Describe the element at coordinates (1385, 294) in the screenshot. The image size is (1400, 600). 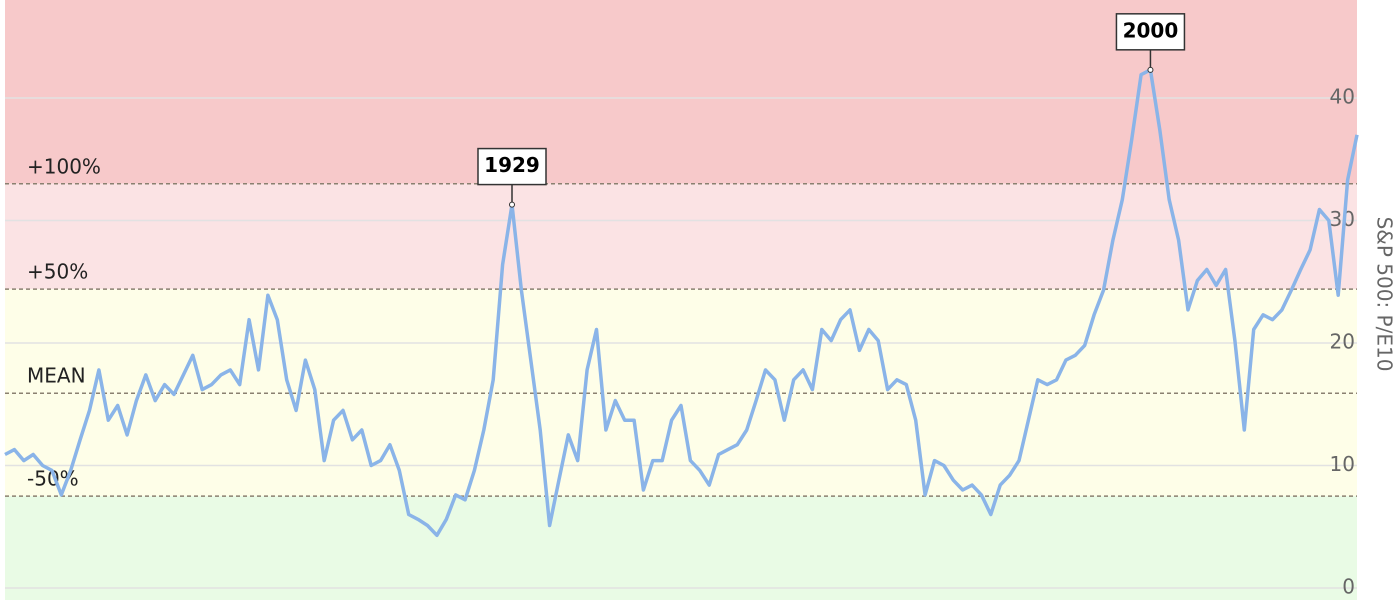
I see `y-axis-label: S&P 500: P/E10` at that location.